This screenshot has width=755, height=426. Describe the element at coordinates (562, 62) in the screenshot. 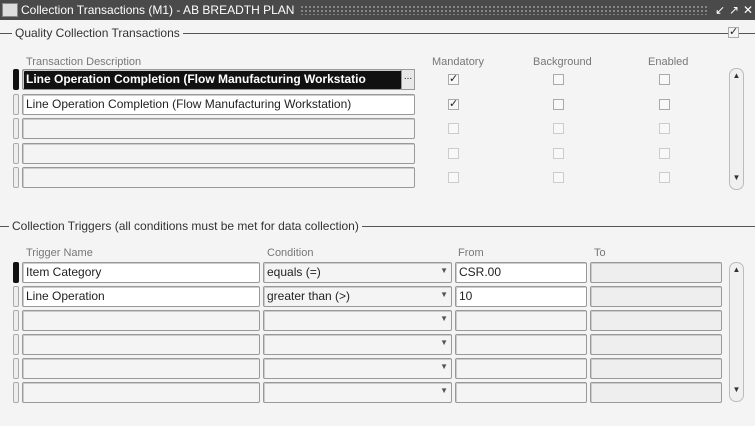

I see `header-background: Background` at that location.